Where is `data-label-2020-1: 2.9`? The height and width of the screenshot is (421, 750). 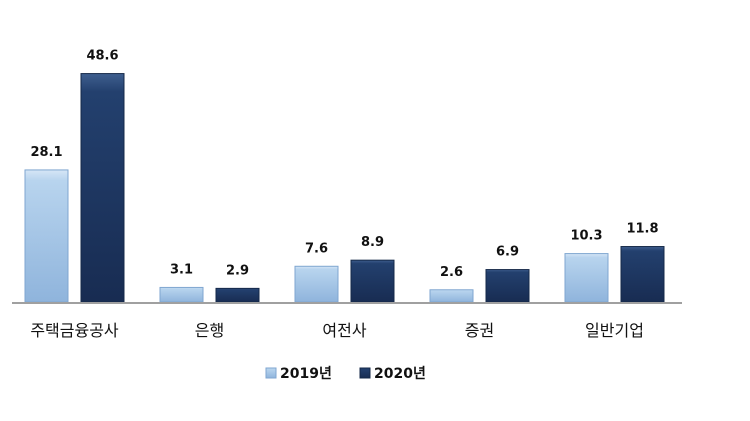
data-label-2020-1: 2.9 is located at coordinates (237, 270).